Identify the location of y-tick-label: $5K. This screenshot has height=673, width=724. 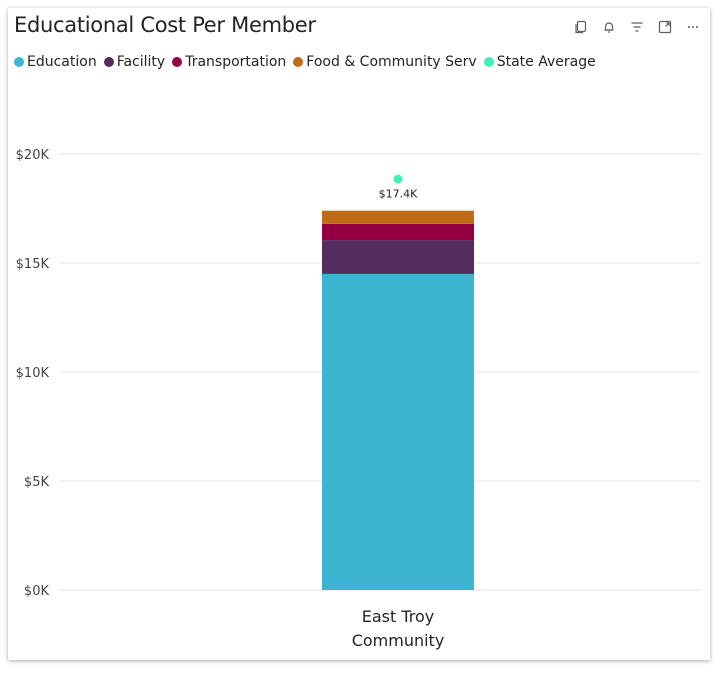
(37, 482).